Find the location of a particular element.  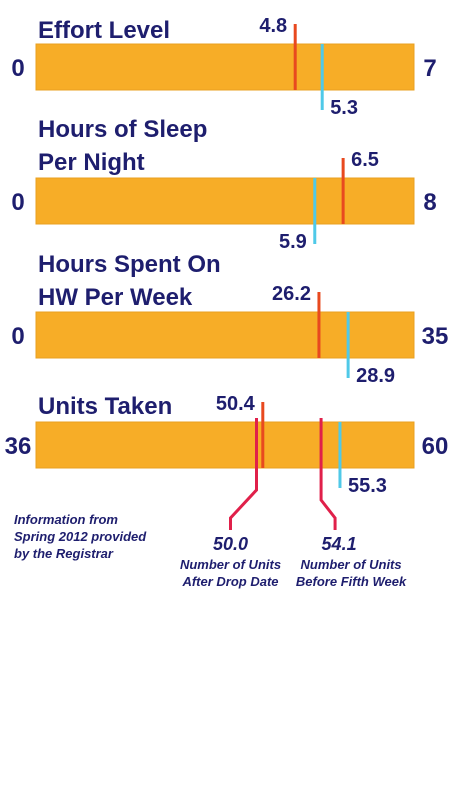

chart-title: Hours of Sleep is located at coordinates (122, 129).